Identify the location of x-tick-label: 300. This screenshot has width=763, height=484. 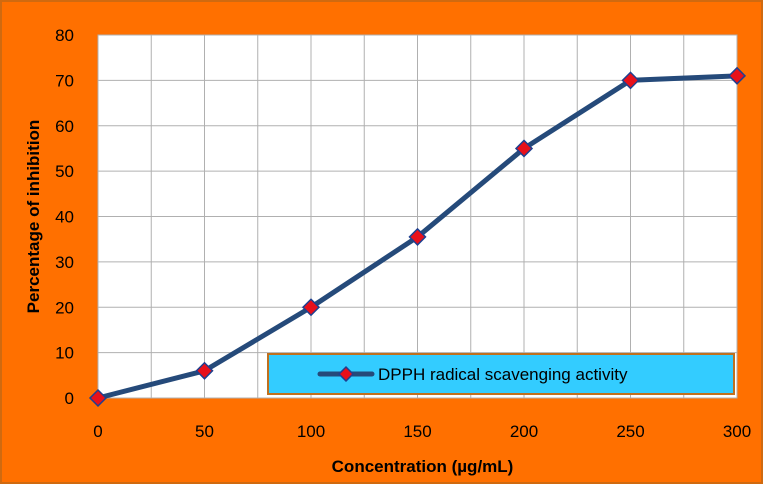
(737, 431).